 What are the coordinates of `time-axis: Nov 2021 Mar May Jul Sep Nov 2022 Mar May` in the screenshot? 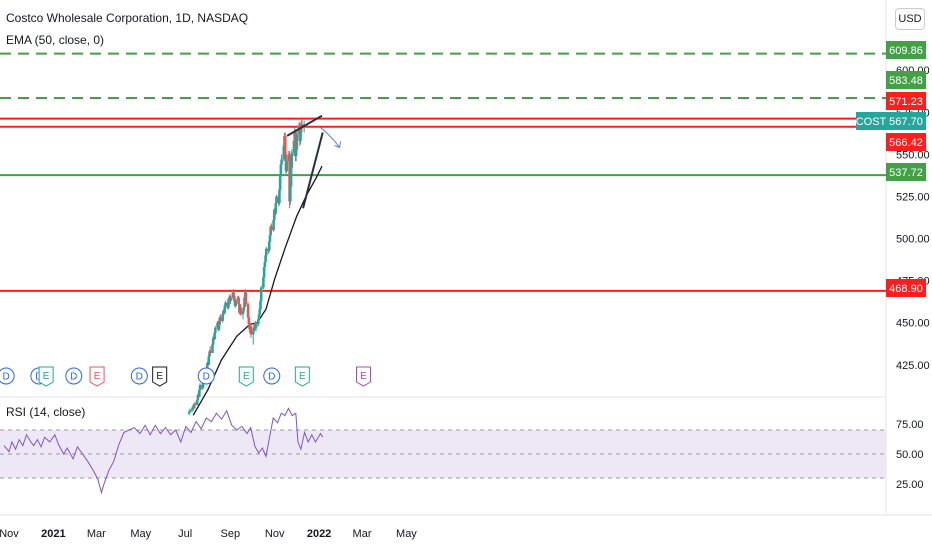 It's located at (208, 534).